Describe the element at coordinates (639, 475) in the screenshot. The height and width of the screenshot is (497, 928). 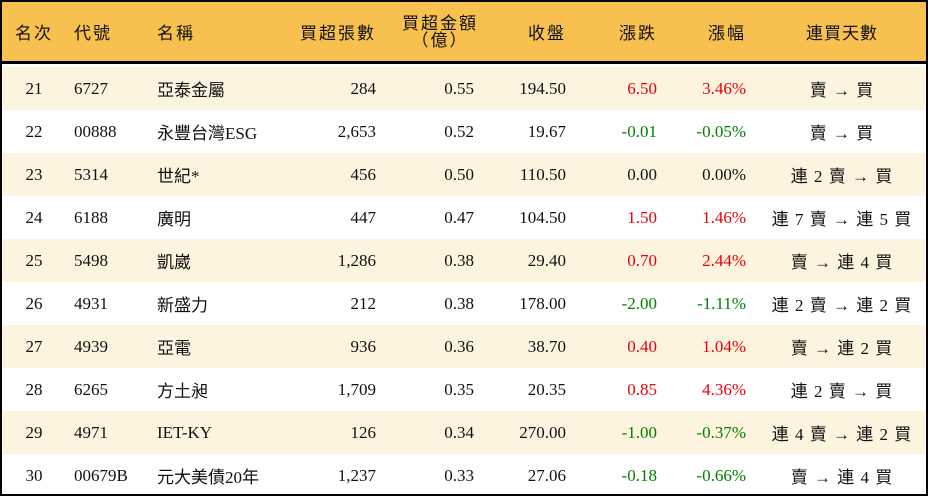
I see `cell-change: -0.18` at that location.